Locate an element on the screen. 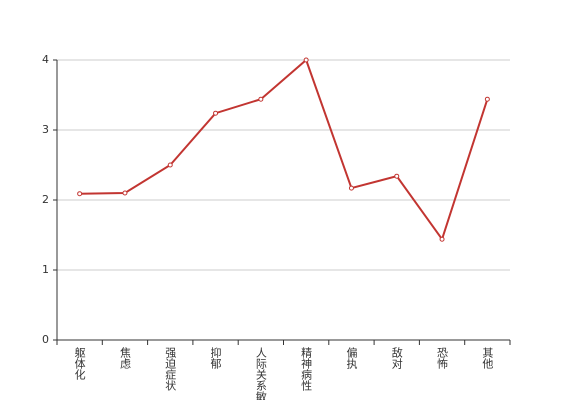 This screenshot has width=567, height=400. y-tick-label: 1 is located at coordinates (45, 269).